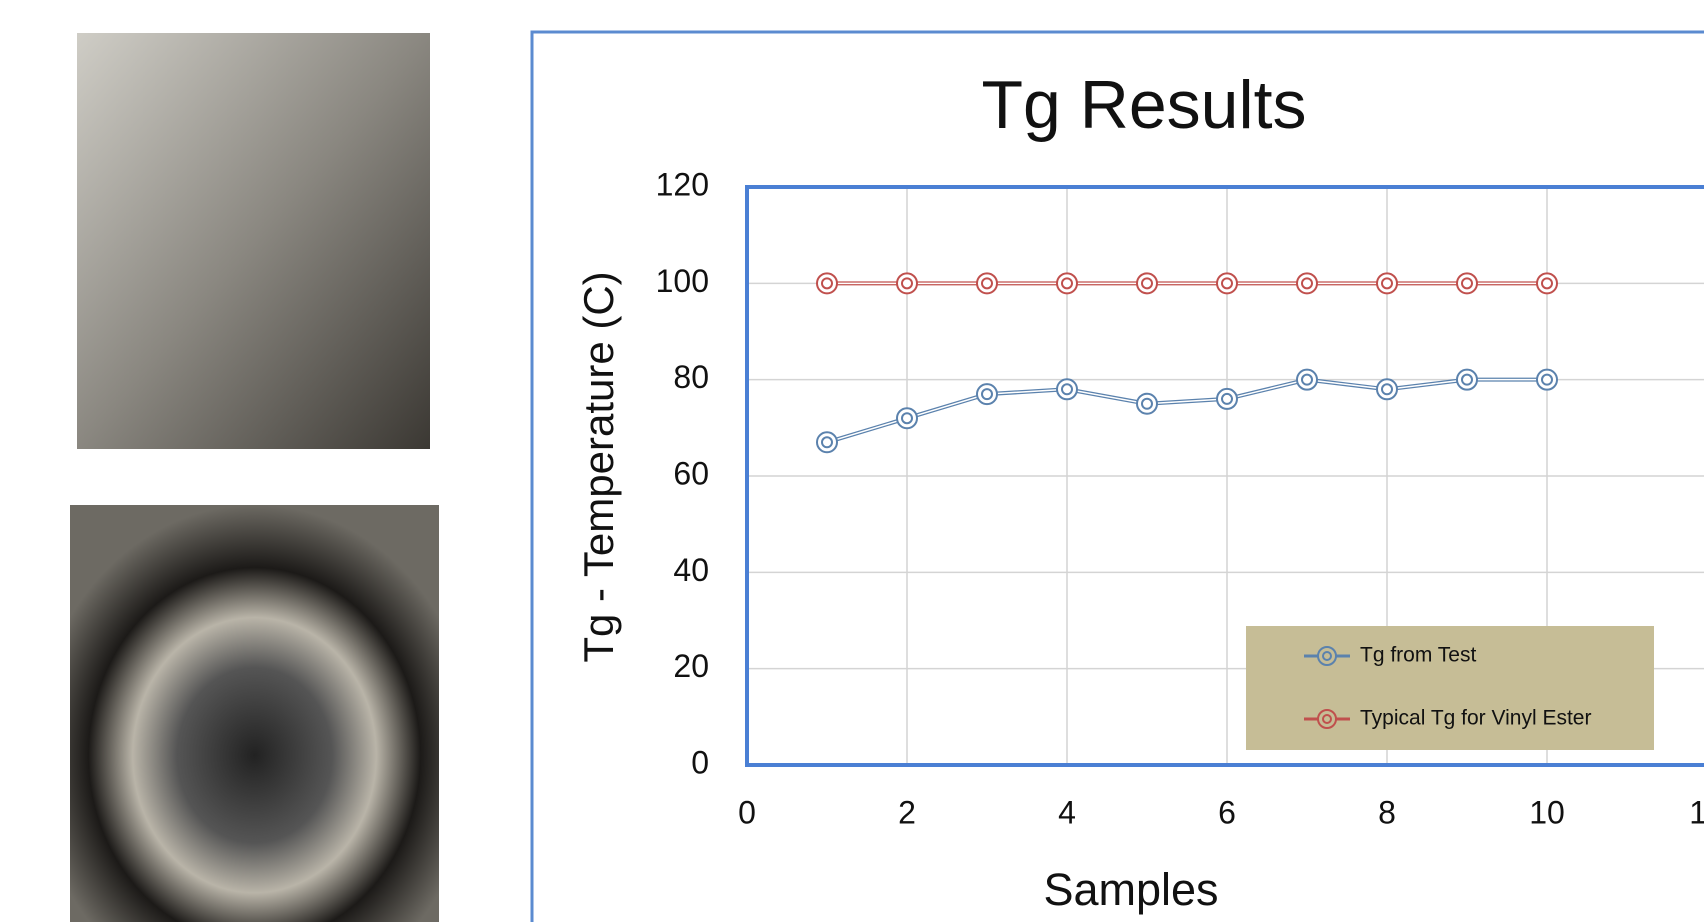 The height and width of the screenshot is (922, 1704). What do you see at coordinates (1186, 411) in the screenshot?
I see `series-line-inner` at bounding box center [1186, 411].